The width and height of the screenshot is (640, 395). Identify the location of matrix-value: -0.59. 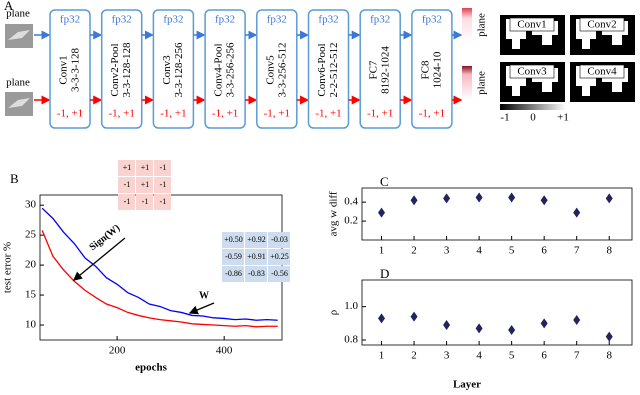
(233, 256).